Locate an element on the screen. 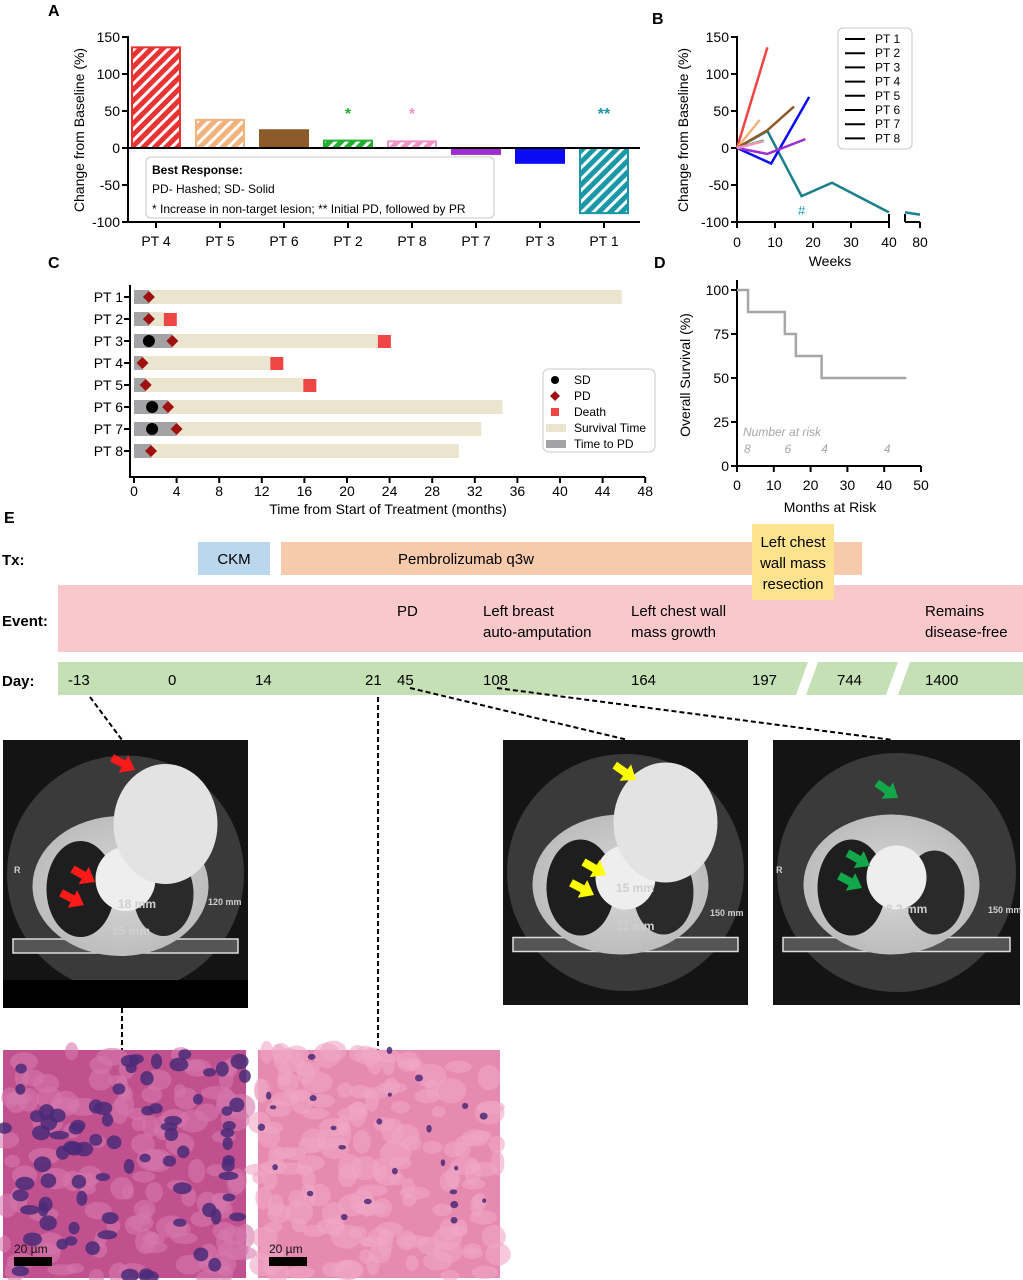 The height and width of the screenshot is (1280, 1023). legend-label: PD is located at coordinates (582, 396).